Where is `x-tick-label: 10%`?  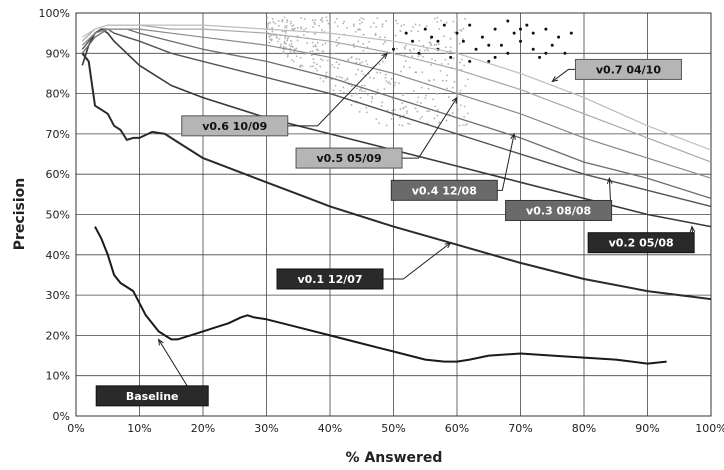 x-tick-label: 10% is located at coordinates (139, 428).